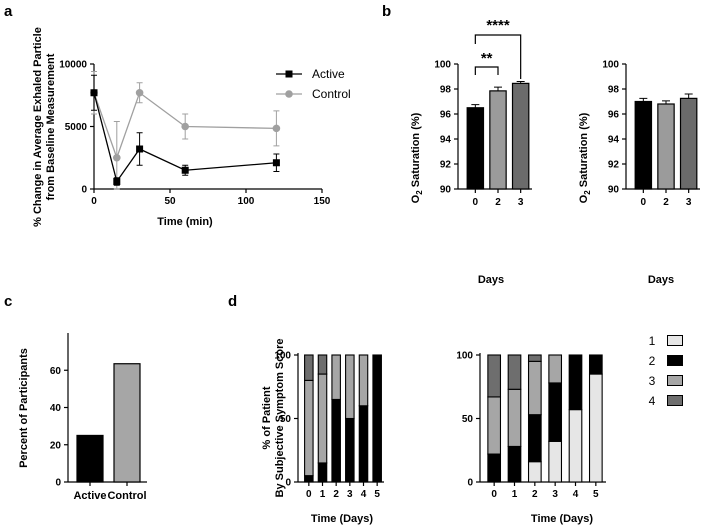  Describe the element at coordinates (468, 419) in the screenshot. I see `d-right-y-tick-label: 50` at that location.